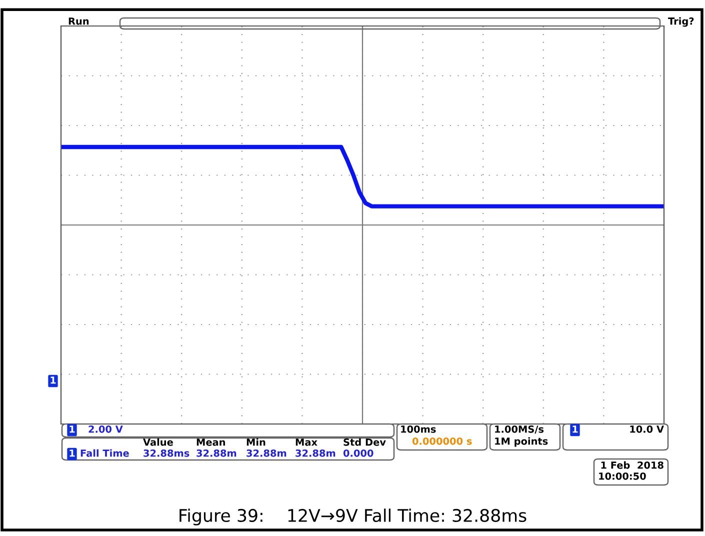  Describe the element at coordinates (358, 453) in the screenshot. I see `text: 0.000` at that location.